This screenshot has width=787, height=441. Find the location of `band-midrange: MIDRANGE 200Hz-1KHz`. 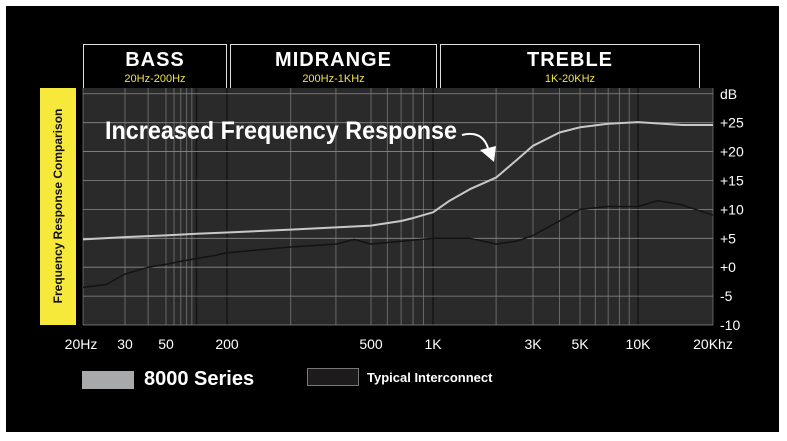

band-midrange: MIDRANGE 200Hz-1KHz is located at coordinates (333, 67).